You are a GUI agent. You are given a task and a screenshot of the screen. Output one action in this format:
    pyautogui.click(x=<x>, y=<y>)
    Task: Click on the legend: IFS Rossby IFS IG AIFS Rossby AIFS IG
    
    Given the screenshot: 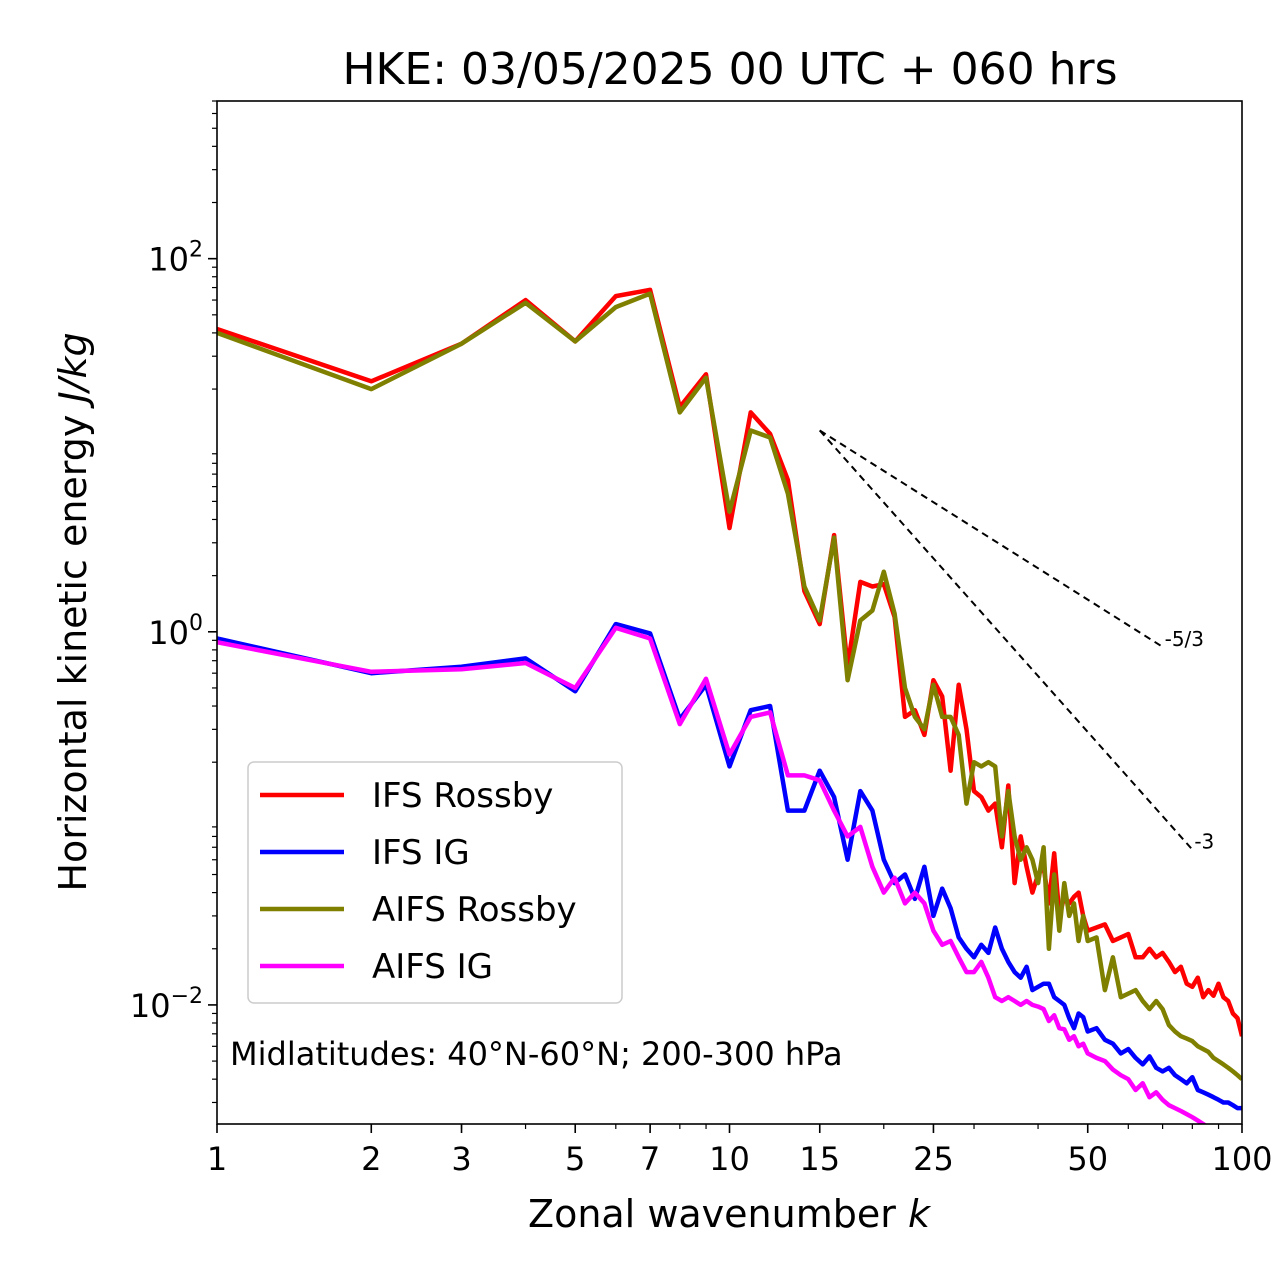 What is the action you would take?
    pyautogui.click(x=435, y=882)
    